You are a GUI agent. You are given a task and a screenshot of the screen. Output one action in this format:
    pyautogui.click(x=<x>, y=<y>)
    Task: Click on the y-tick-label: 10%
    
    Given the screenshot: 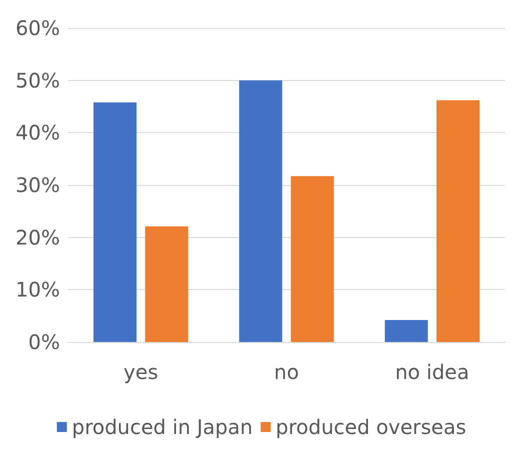 What is the action you would take?
    pyautogui.click(x=38, y=290)
    